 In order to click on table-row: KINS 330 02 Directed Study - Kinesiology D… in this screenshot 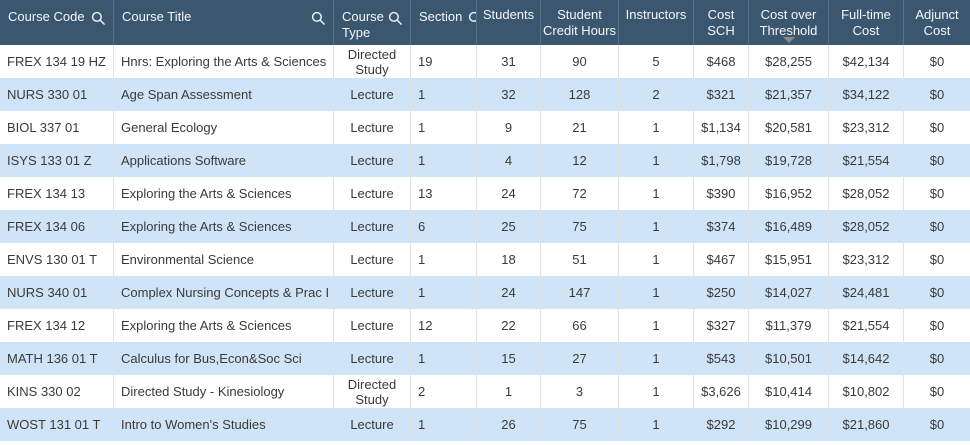, I will do `click(485, 391)`.